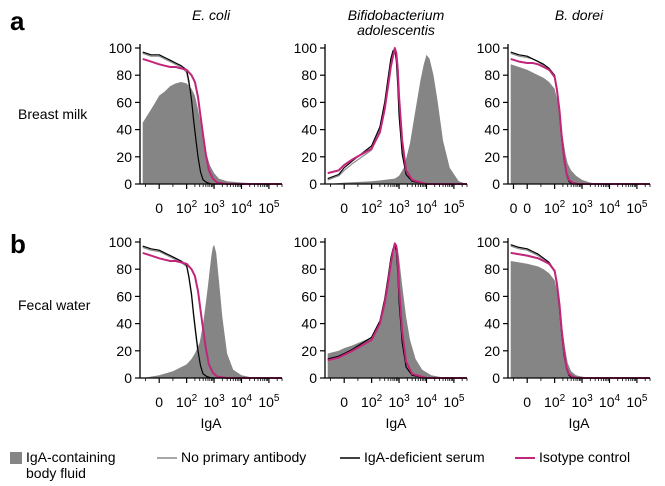  Describe the element at coordinates (584, 457) in the screenshot. I see `legend-label: Isotype control` at that location.